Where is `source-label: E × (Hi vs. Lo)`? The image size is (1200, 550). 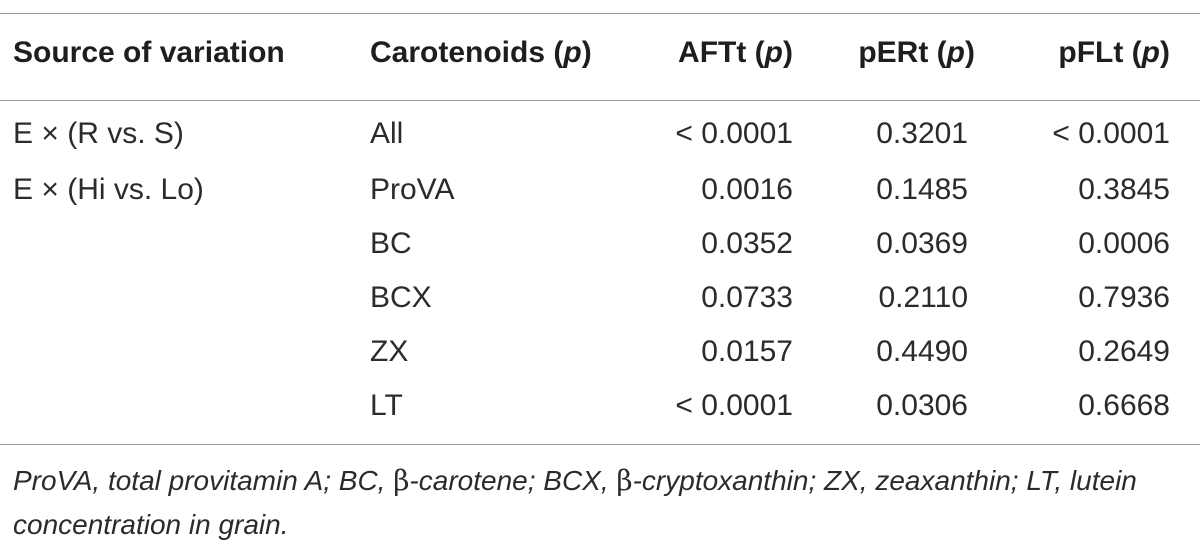
source-label: E × (Hi vs. Lo) is located at coordinates (108, 189).